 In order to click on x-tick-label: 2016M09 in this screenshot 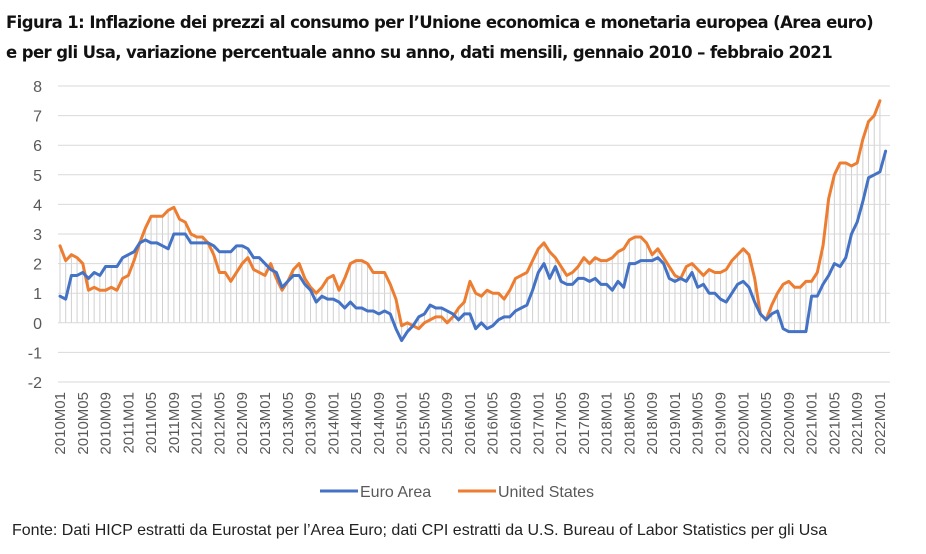, I will do `click(516, 423)`.